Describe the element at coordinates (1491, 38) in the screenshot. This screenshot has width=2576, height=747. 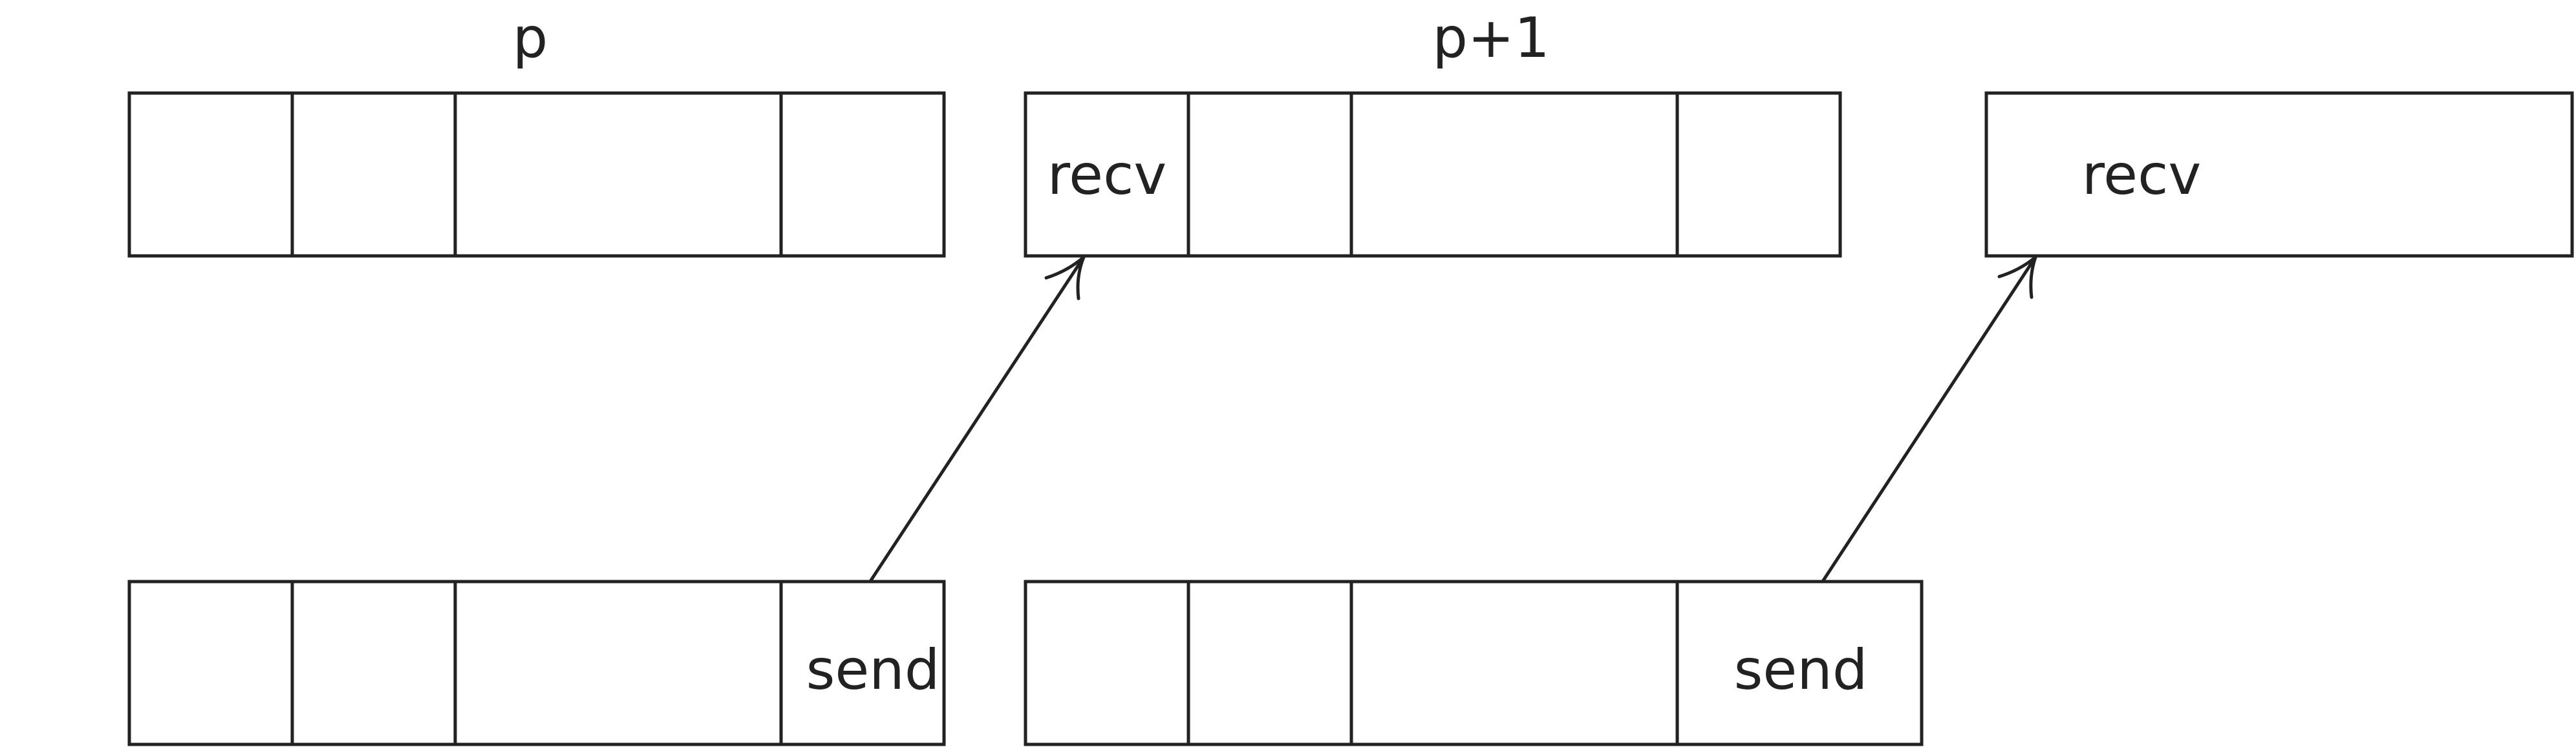
I see `title-p-plus-1: p+1` at that location.